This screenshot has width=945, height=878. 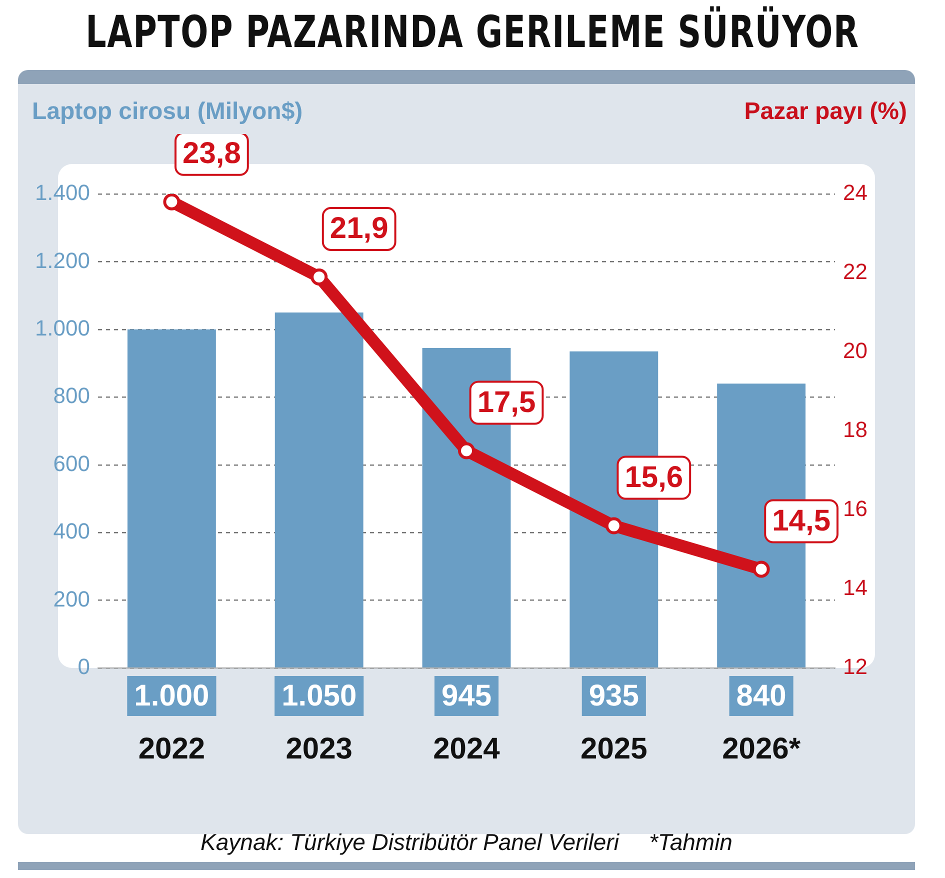 What do you see at coordinates (71, 395) in the screenshot?
I see `y-tick-label: 800` at bounding box center [71, 395].